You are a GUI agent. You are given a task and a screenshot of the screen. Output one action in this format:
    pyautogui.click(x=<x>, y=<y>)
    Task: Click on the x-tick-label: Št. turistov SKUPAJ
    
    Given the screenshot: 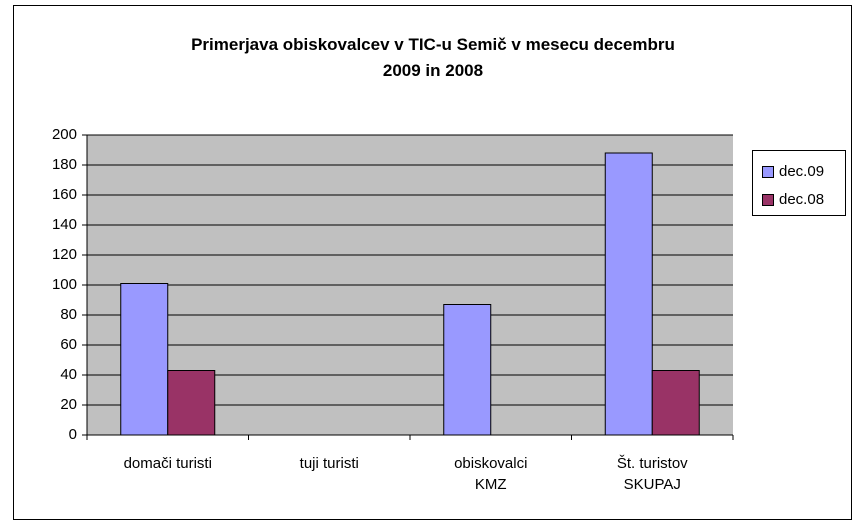 What is the action you would take?
    pyautogui.click(x=652, y=474)
    